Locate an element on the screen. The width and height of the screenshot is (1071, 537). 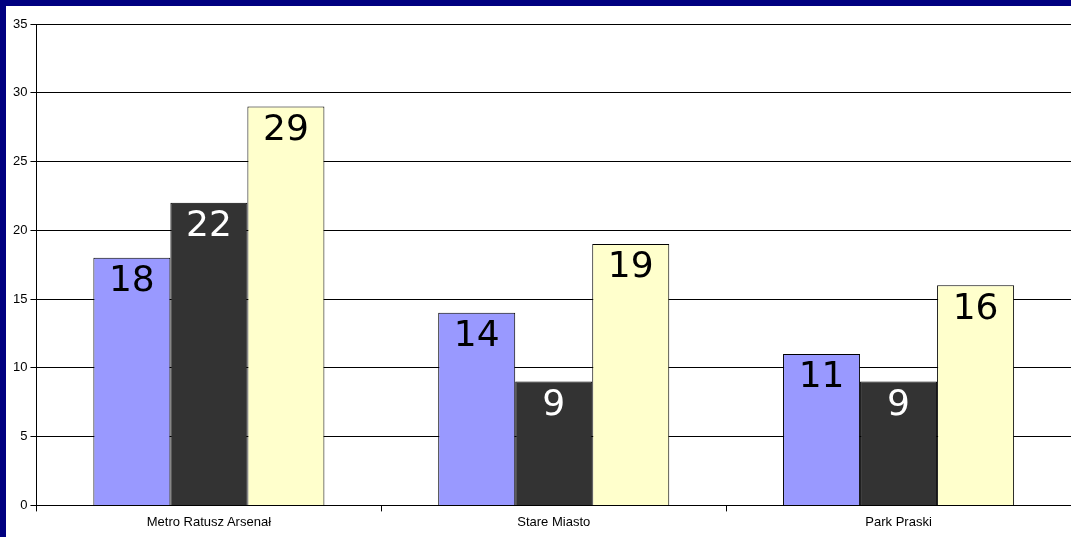
data-label: 11 is located at coordinates (821, 375).